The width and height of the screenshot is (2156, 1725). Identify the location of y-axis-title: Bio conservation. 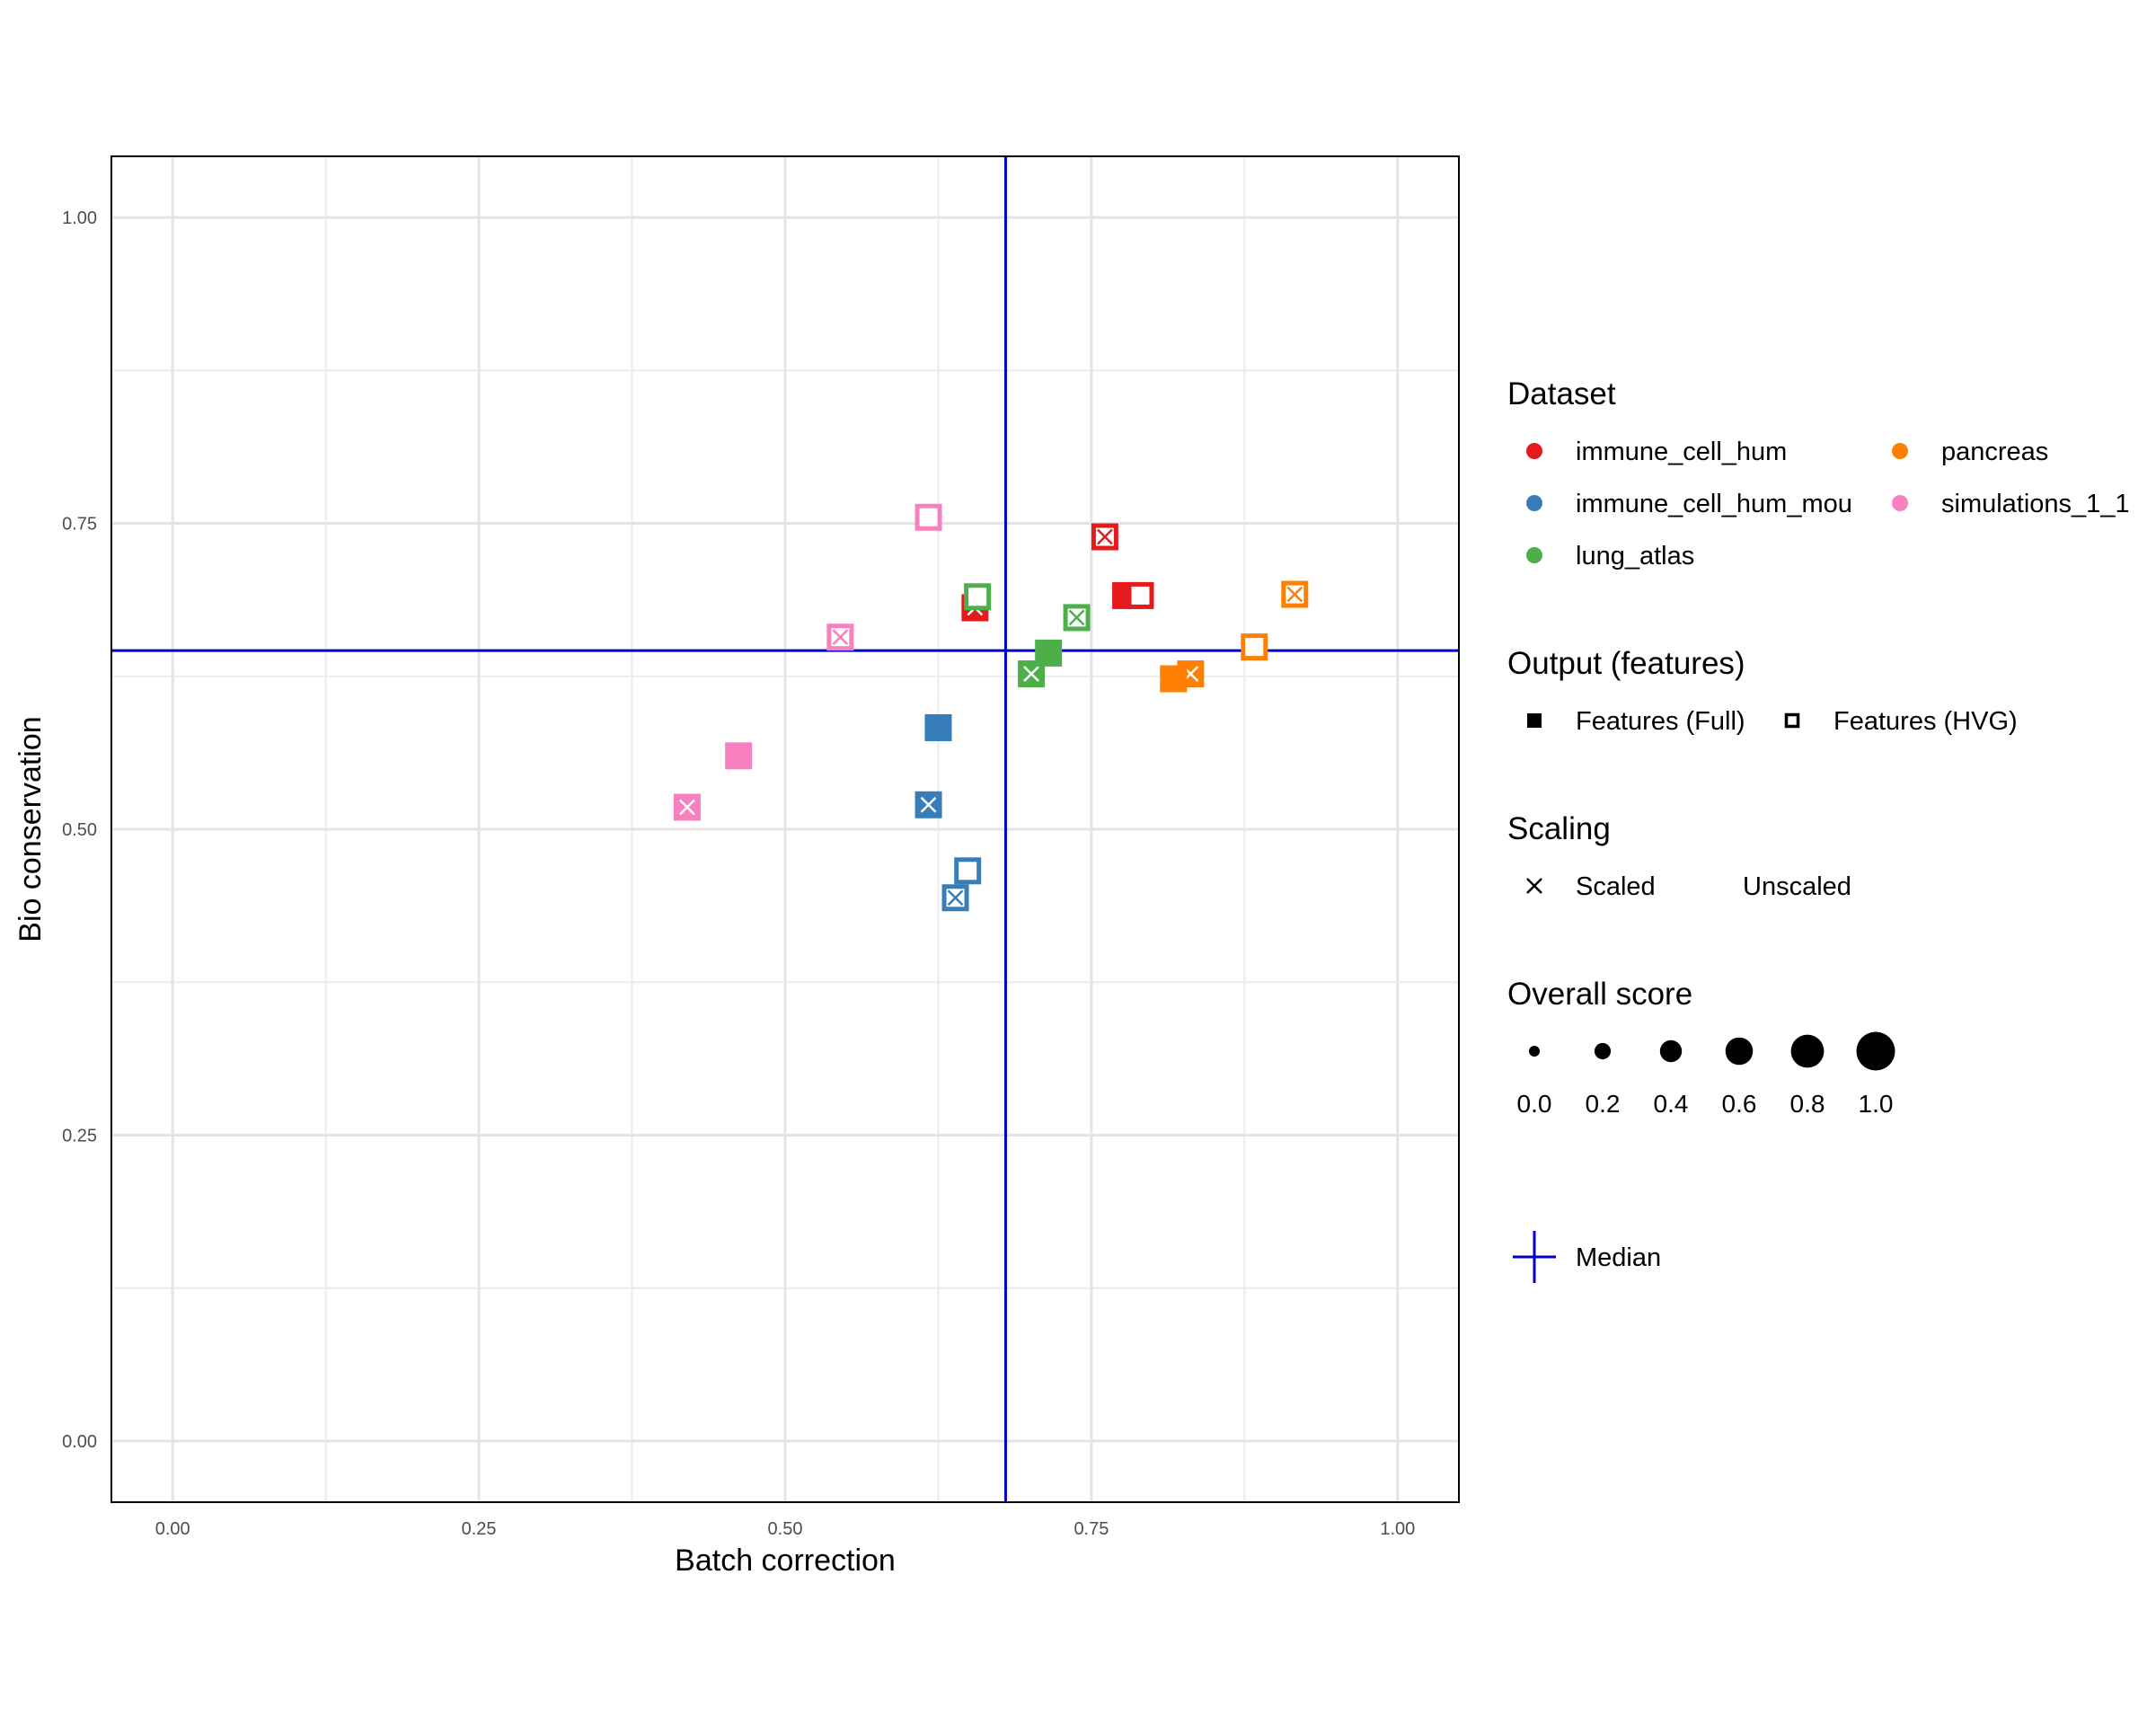
(31, 829).